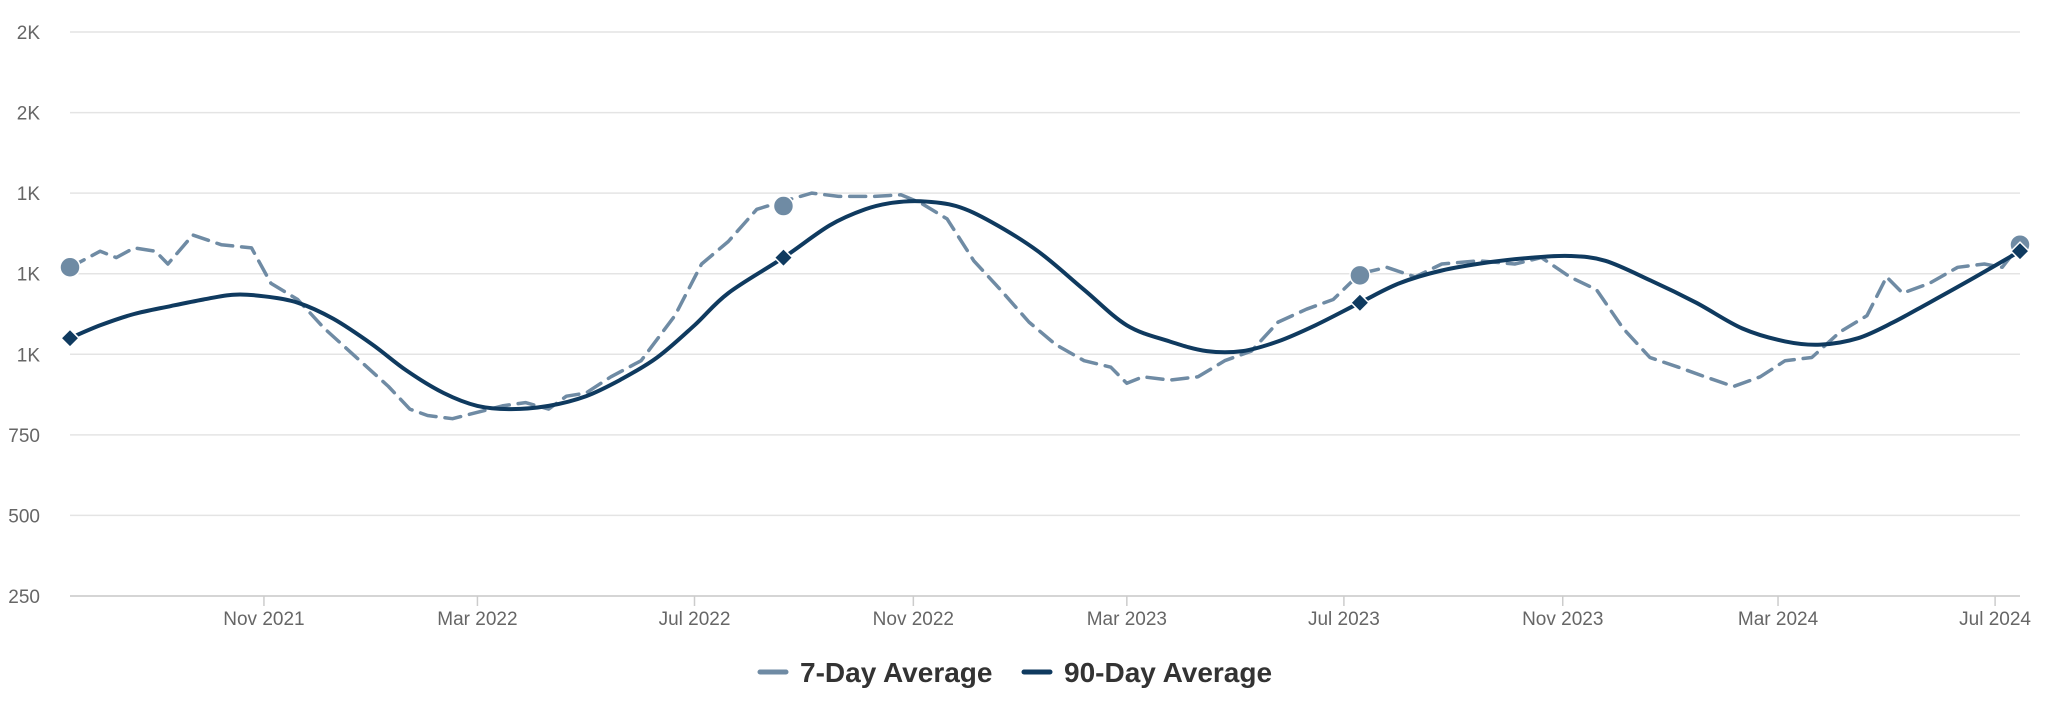 This screenshot has width=2048, height=727. Describe the element at coordinates (1562, 619) in the screenshot. I see `x-tick-label: Nov 2023` at that location.